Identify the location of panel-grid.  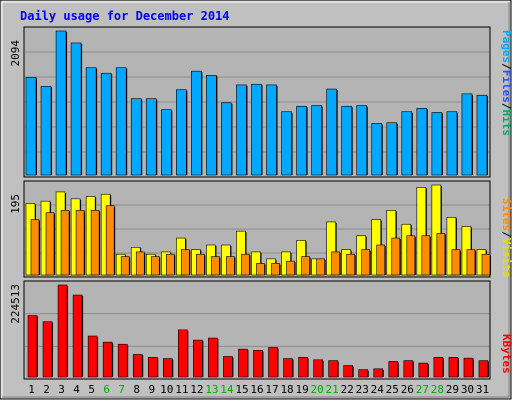
(257, 330).